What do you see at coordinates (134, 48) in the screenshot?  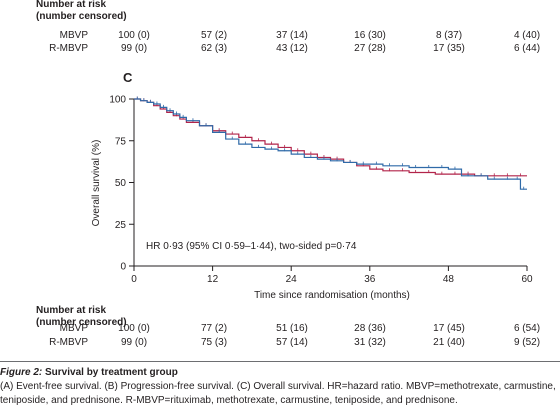 I see `top-risk-cell: 99 (0)` at bounding box center [134, 48].